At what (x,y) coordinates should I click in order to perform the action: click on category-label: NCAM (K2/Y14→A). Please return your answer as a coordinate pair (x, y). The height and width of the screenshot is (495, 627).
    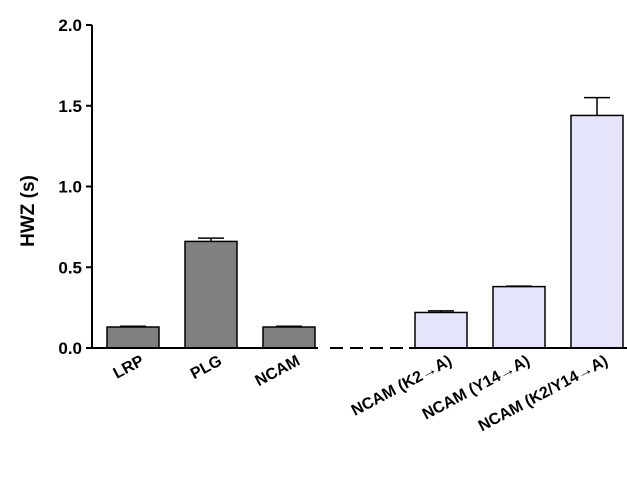
    Looking at the image, I should click on (543, 394).